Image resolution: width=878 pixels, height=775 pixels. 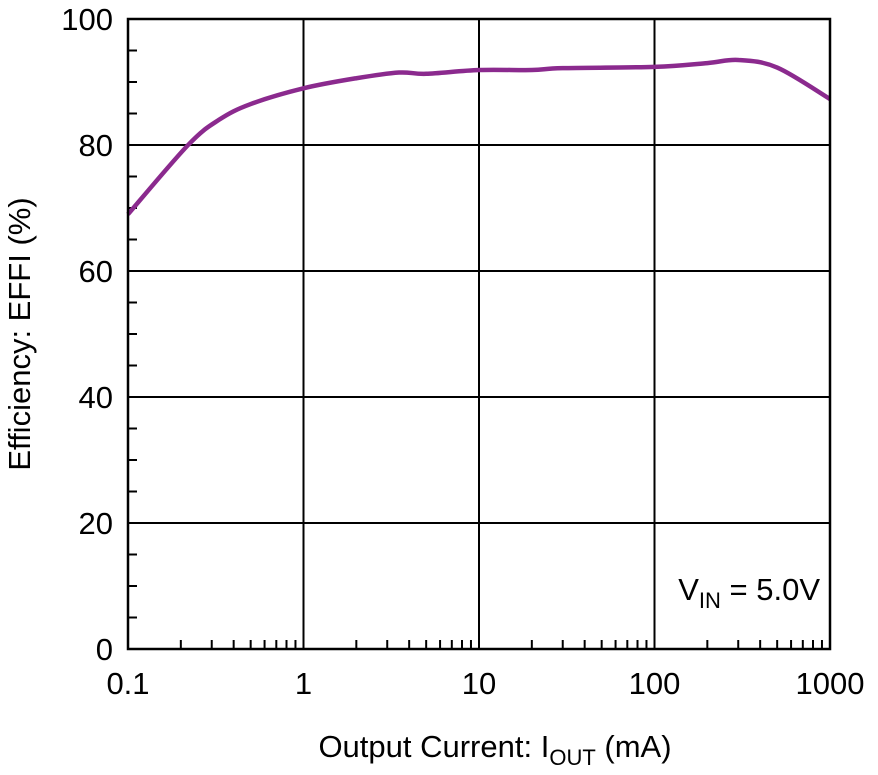 What do you see at coordinates (572, 757) in the screenshot?
I see `x-axis-title-sub: OUT` at bounding box center [572, 757].